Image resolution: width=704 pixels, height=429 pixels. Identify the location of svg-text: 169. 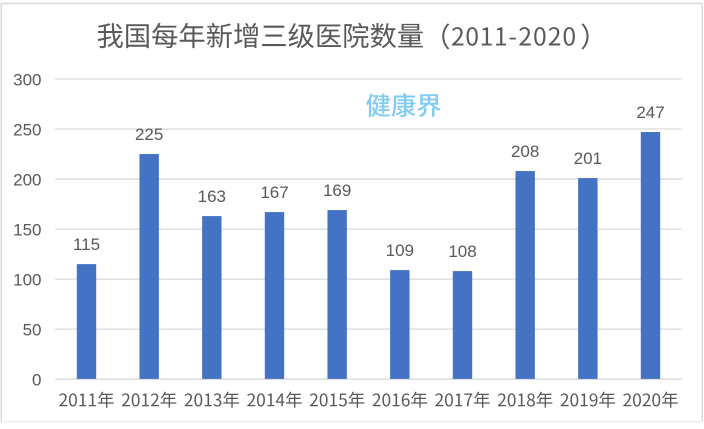
(337, 190).